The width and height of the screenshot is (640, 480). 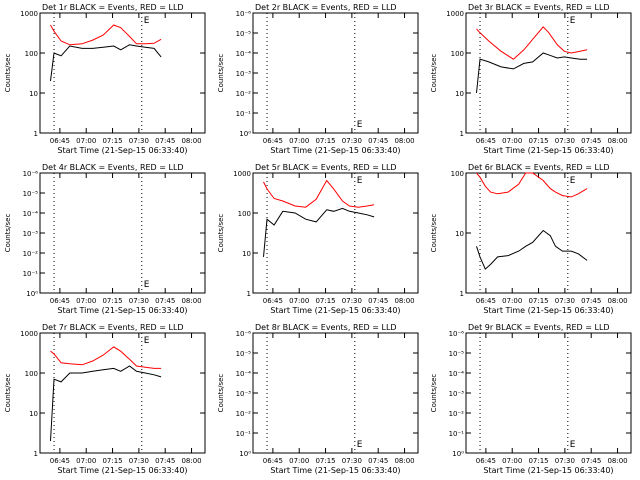 What do you see at coordinates (244, 34) in the screenshot?
I see `y-tick-label: 10⁻⁵` at bounding box center [244, 34].